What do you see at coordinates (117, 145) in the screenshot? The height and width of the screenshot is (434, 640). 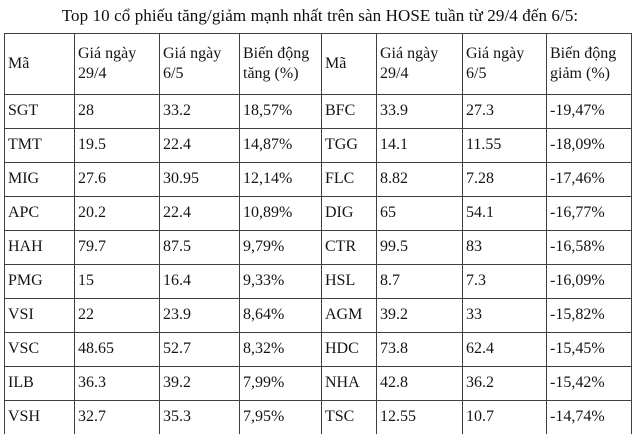 I see `table-cell: 19.5` at bounding box center [117, 145].